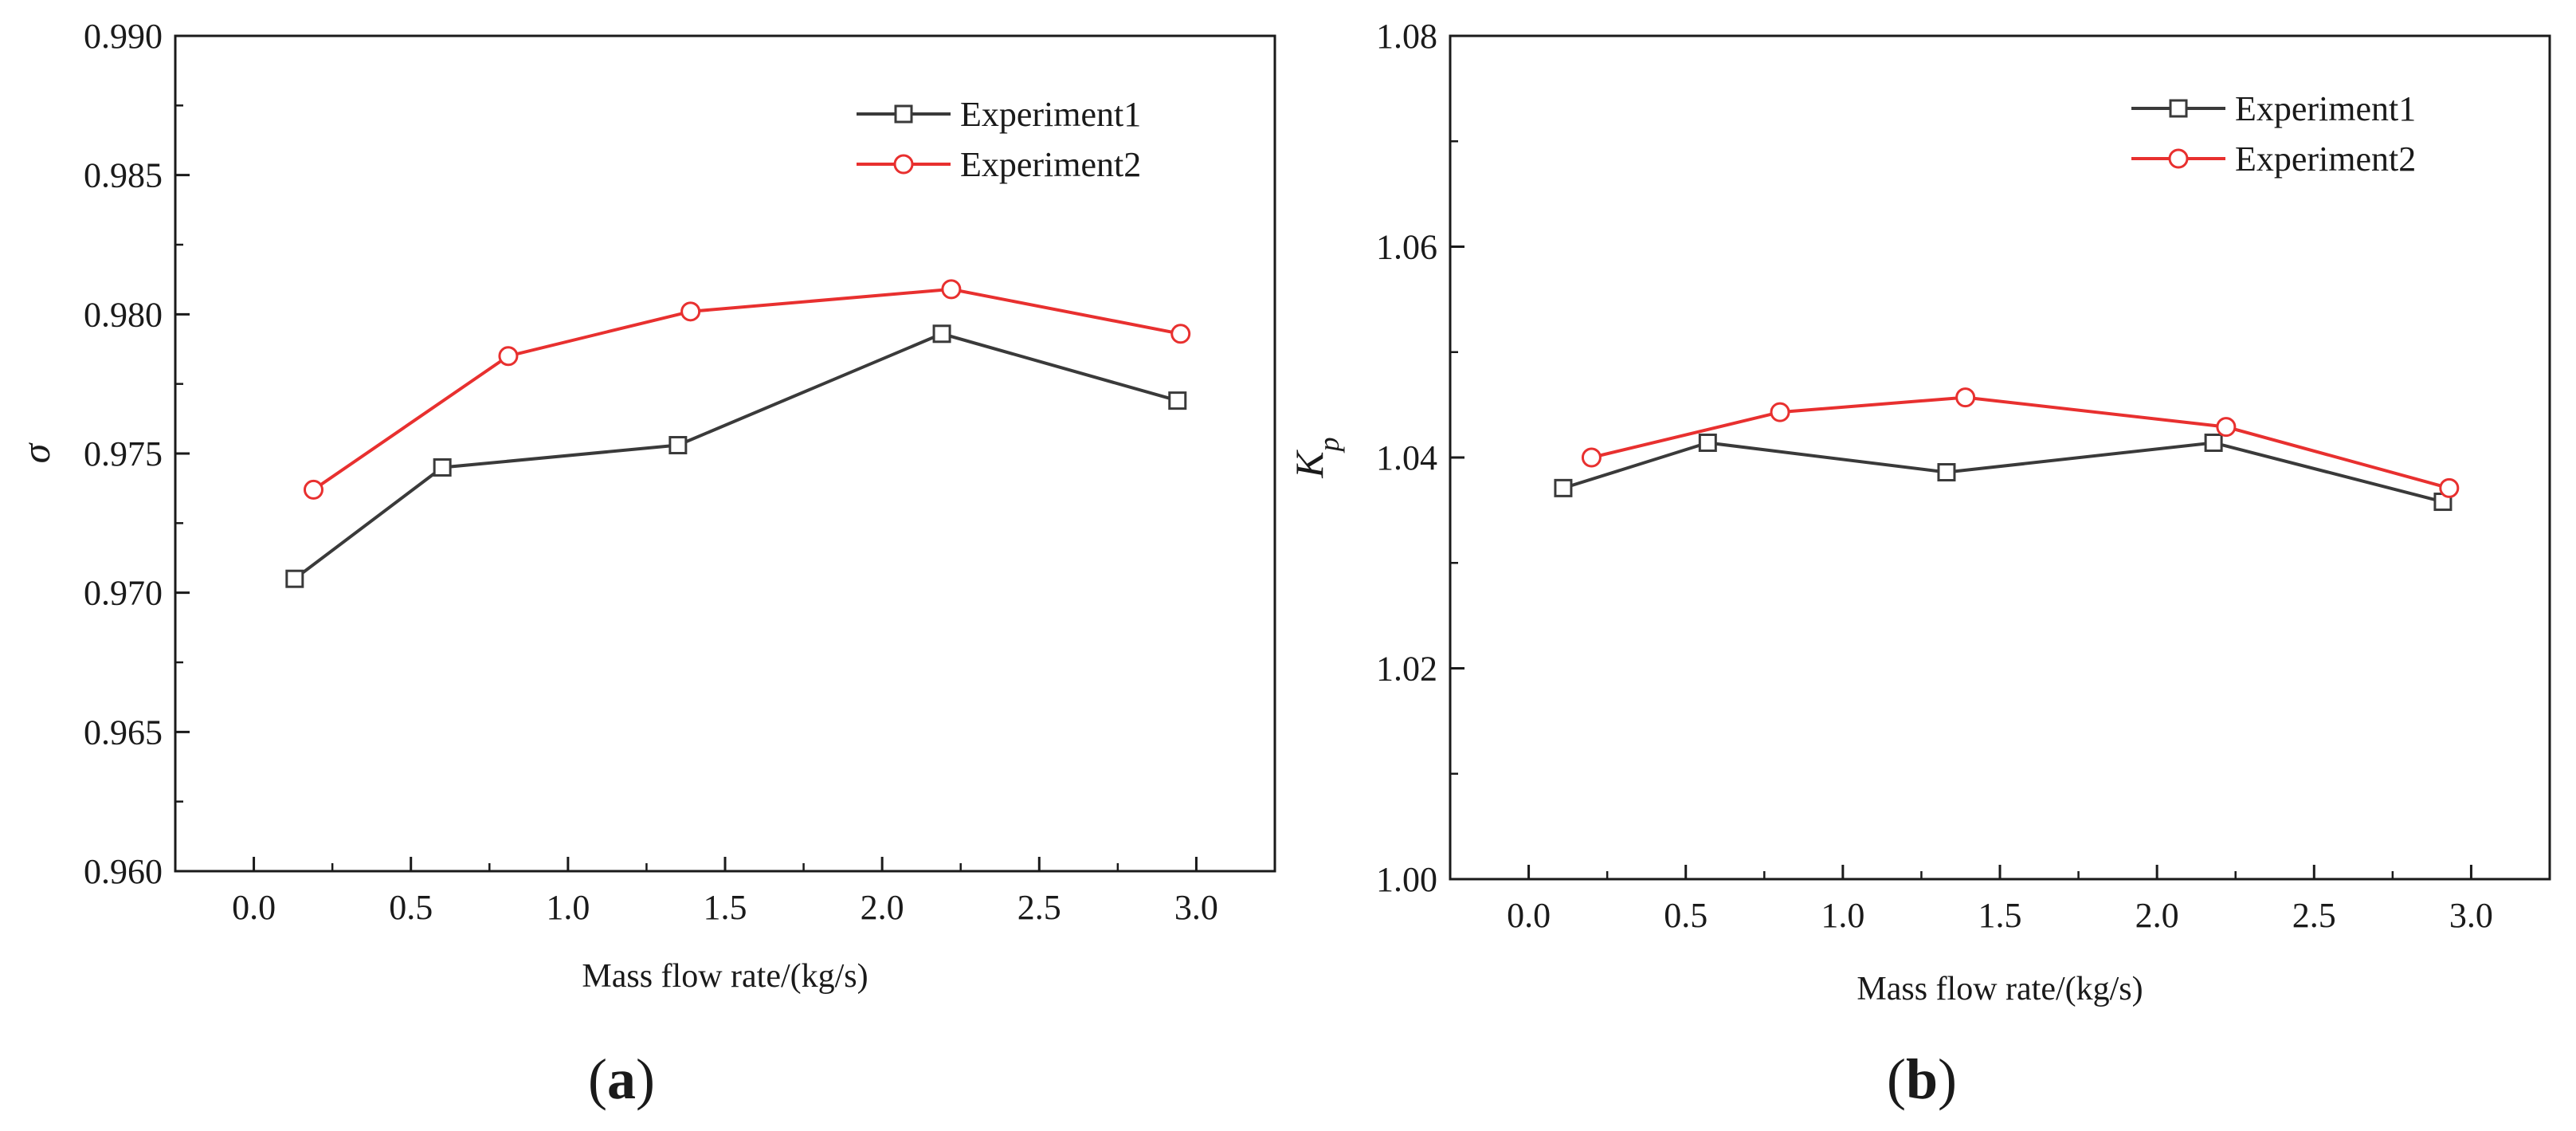 The width and height of the screenshot is (2576, 1131). What do you see at coordinates (123, 36) in the screenshot?
I see `y-tick-label: 0.990` at bounding box center [123, 36].